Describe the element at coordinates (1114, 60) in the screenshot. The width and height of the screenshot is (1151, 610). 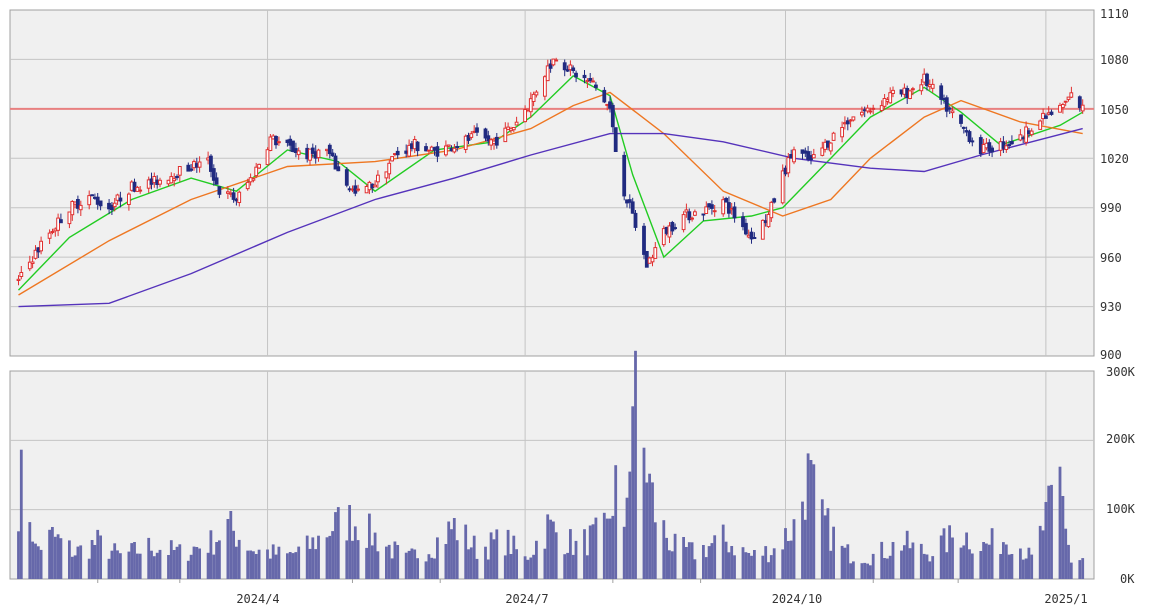
I see `price-tick-label: 1080` at that location.